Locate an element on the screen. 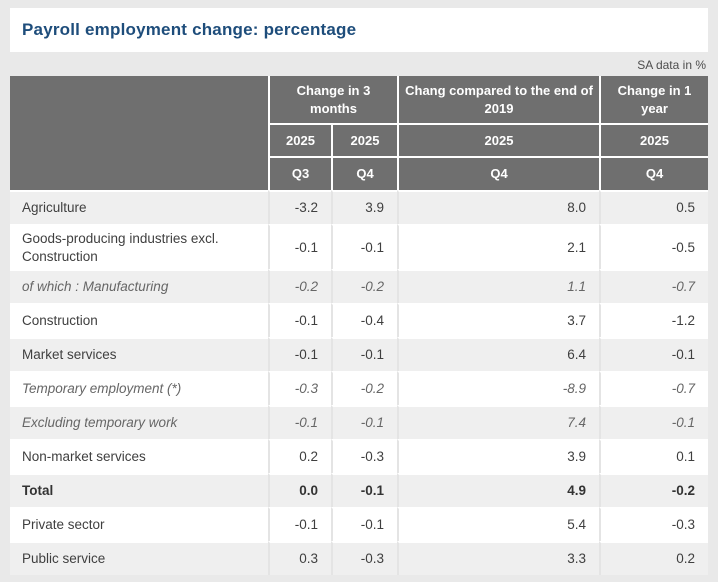 Image resolution: width=718 pixels, height=582 pixels. table-row: Construction -0.1 -0.4 3.7 -1.2 is located at coordinates (359, 320).